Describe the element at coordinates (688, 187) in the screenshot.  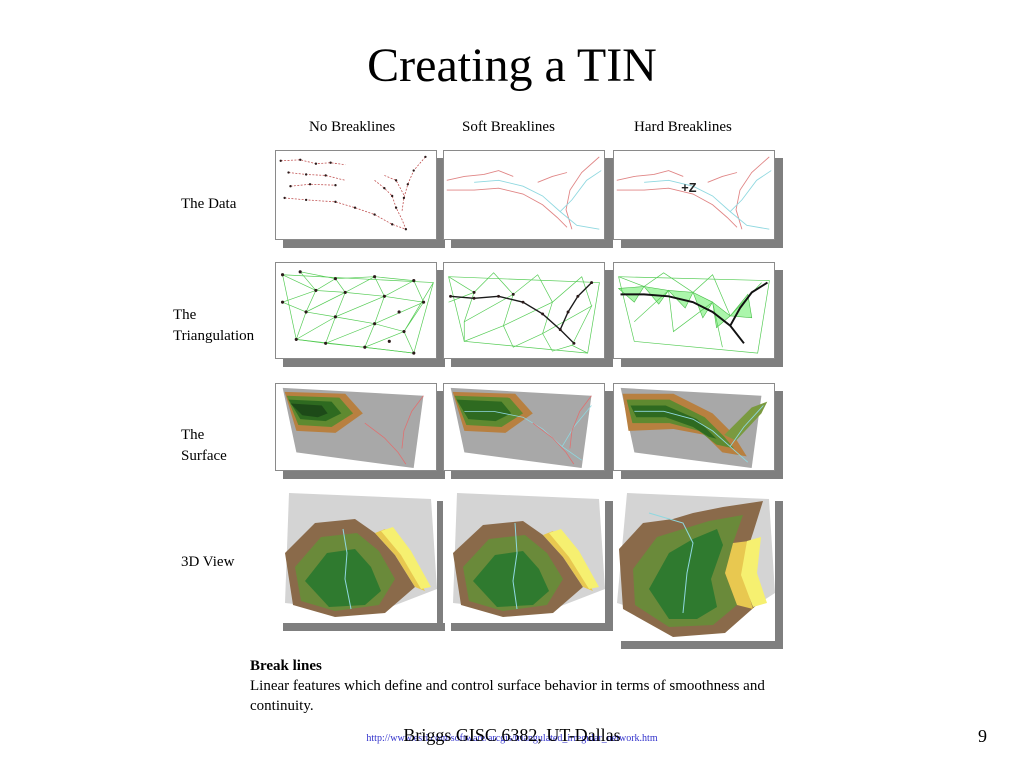
I see `elevation-annotation: +Z` at that location.